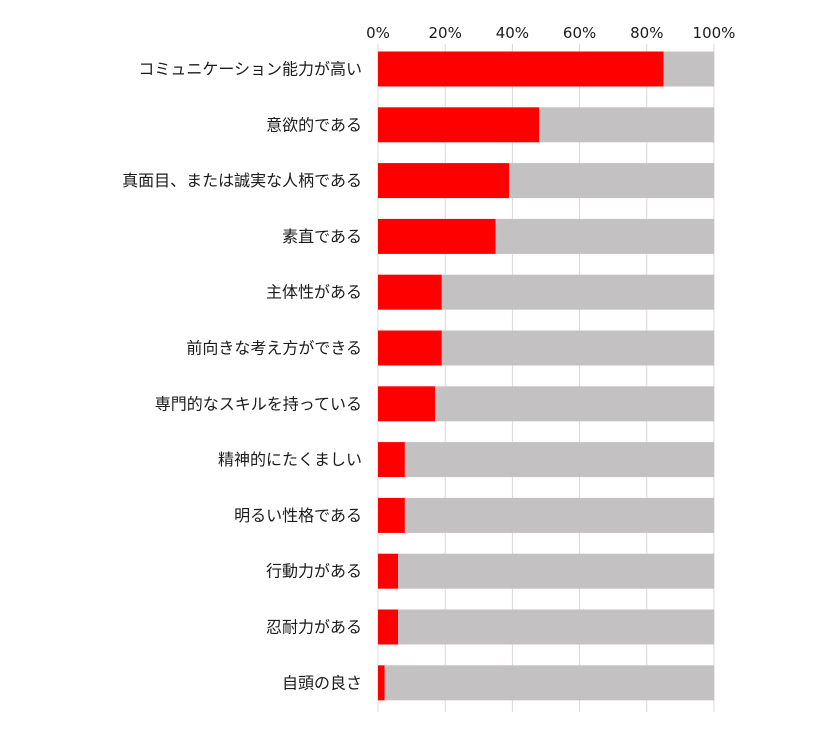  What do you see at coordinates (250, 69) in the screenshot?
I see `category-label-0: コミュニケーション能力が高い` at bounding box center [250, 69].